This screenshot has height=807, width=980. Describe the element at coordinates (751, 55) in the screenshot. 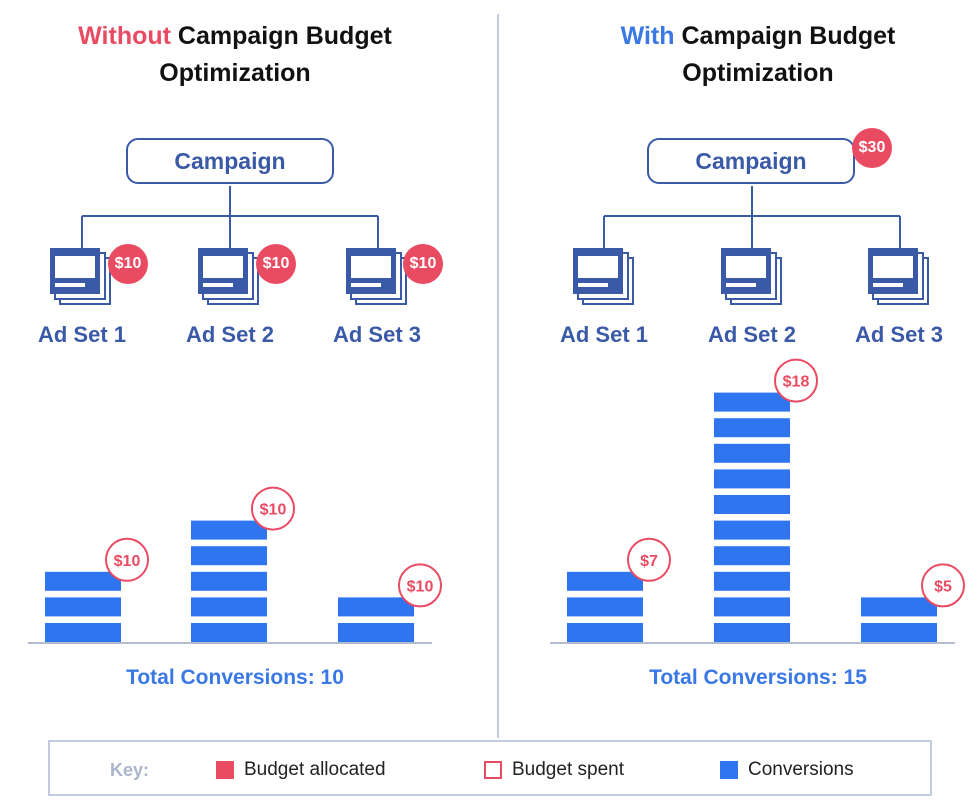

I see `panel-title: With Campaign Budget Optimization` at that location.